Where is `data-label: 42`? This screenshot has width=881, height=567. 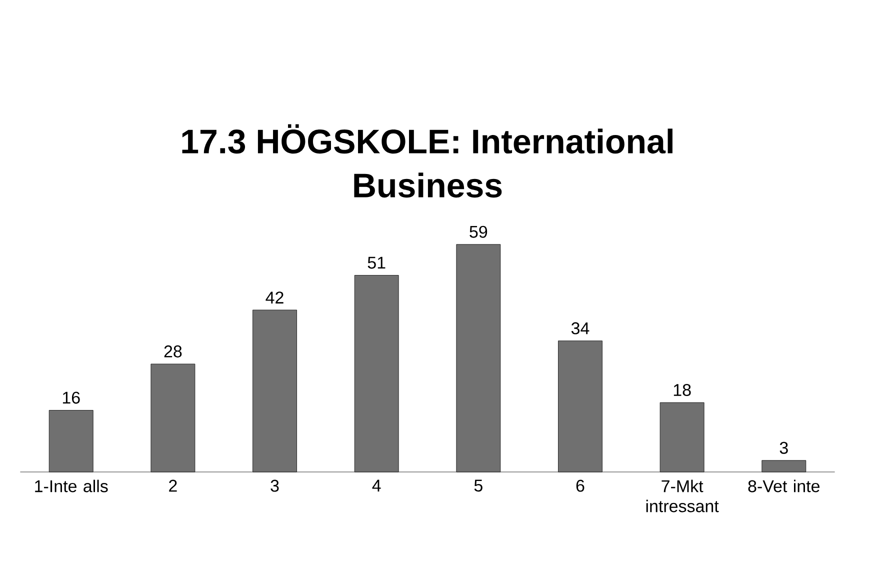
data-label: 42 is located at coordinates (275, 298).